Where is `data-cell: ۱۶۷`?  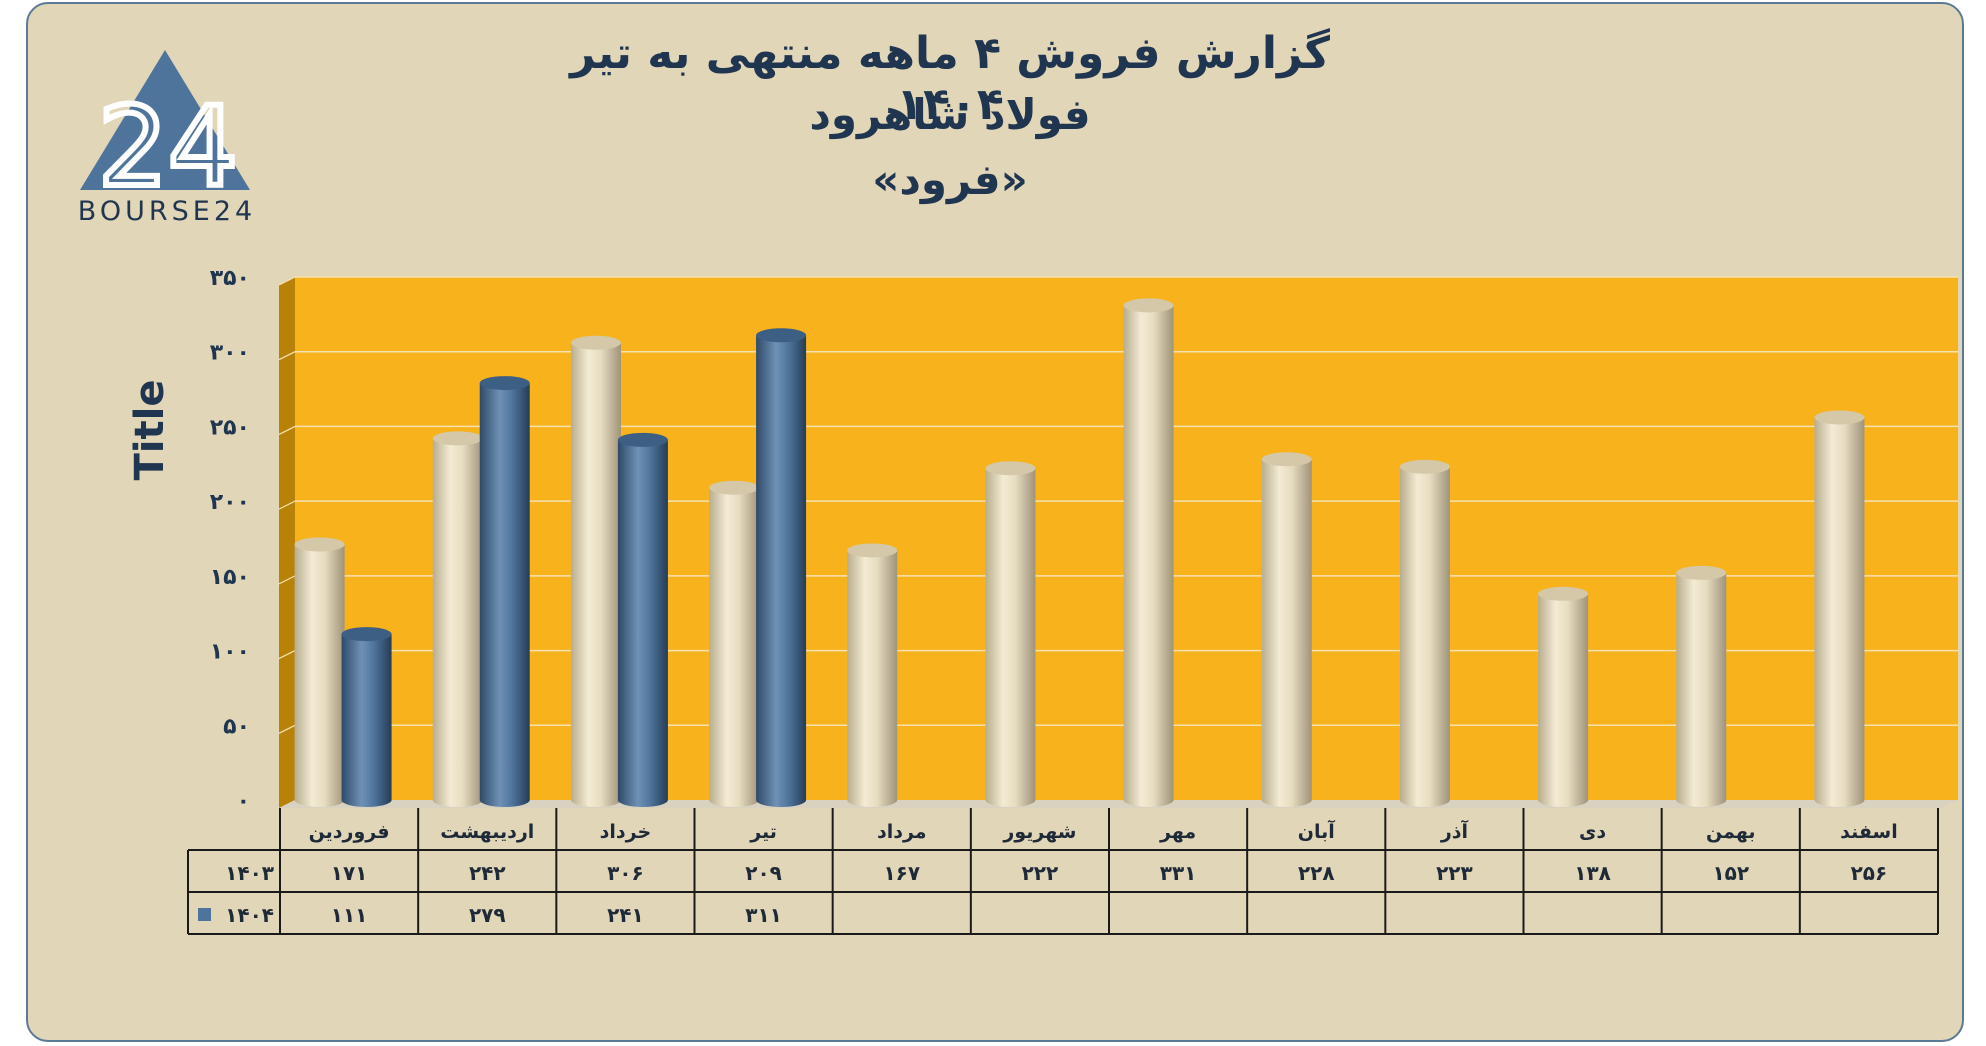
data-cell: ۱۶۷ is located at coordinates (901, 873).